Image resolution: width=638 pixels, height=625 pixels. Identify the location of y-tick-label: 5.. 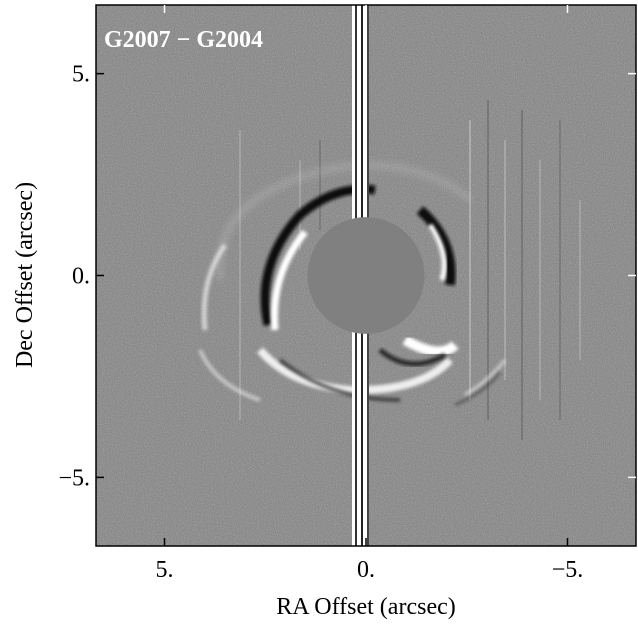
(81, 75).